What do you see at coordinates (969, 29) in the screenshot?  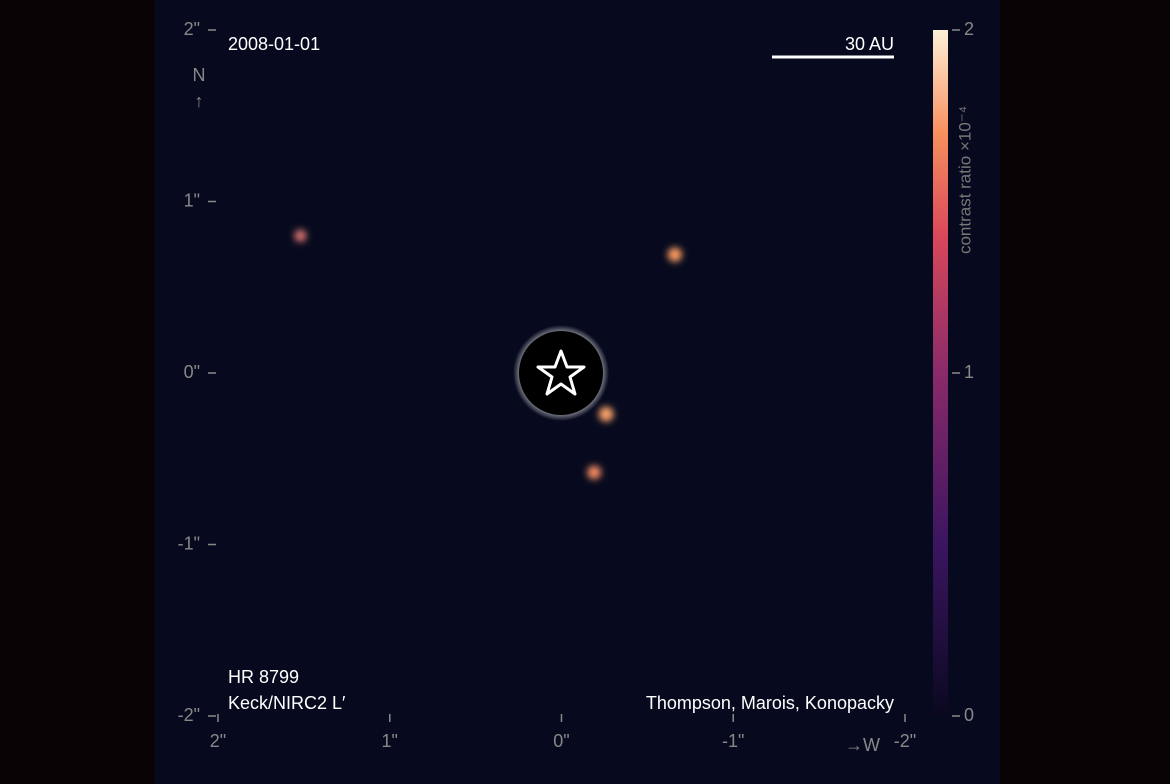 I see `colorbar-tick-label: 2` at bounding box center [969, 29].